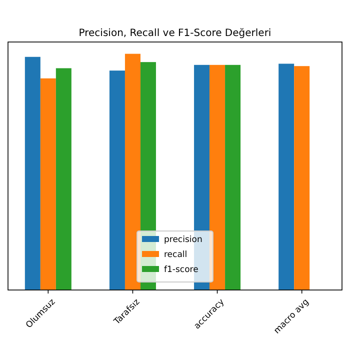 This screenshot has height=350, width=350. I want to click on chart-title: Precision, Recall ve F1-Score Değerleri, so click(175, 33).